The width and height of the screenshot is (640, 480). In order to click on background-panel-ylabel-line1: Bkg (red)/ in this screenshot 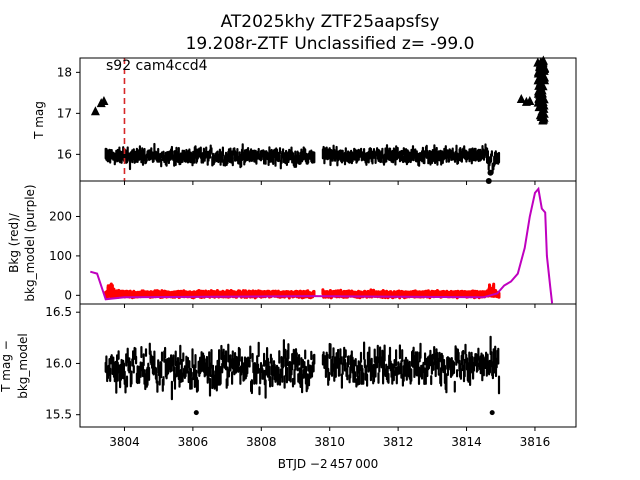, I will do `click(14, 242)`.